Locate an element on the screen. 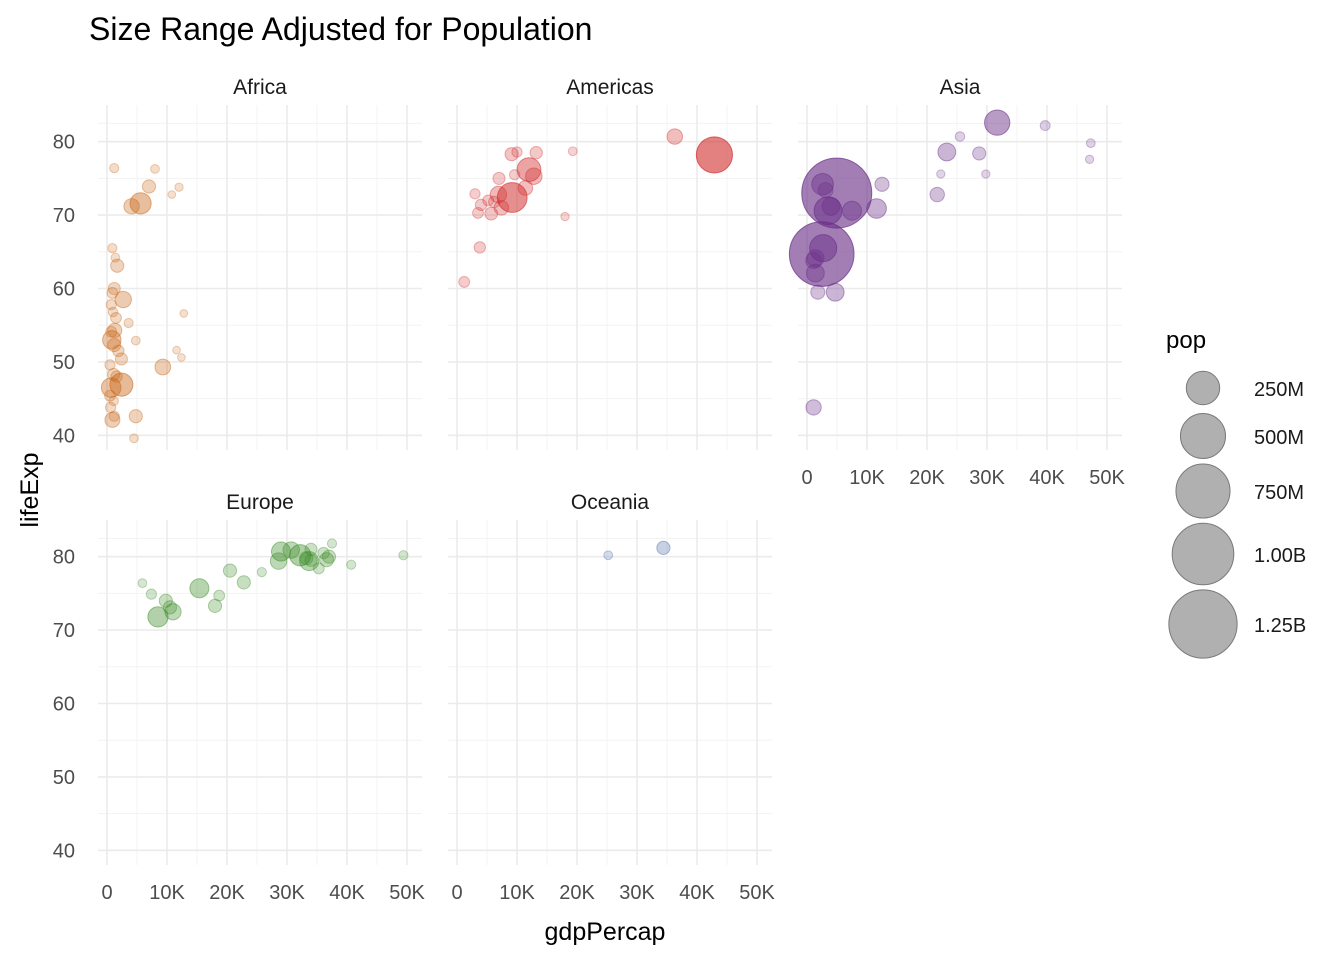 The width and height of the screenshot is (1344, 960). size-legend: pop 250M 500M 750M 1.00B 1.25B is located at coordinates (1236, 493).